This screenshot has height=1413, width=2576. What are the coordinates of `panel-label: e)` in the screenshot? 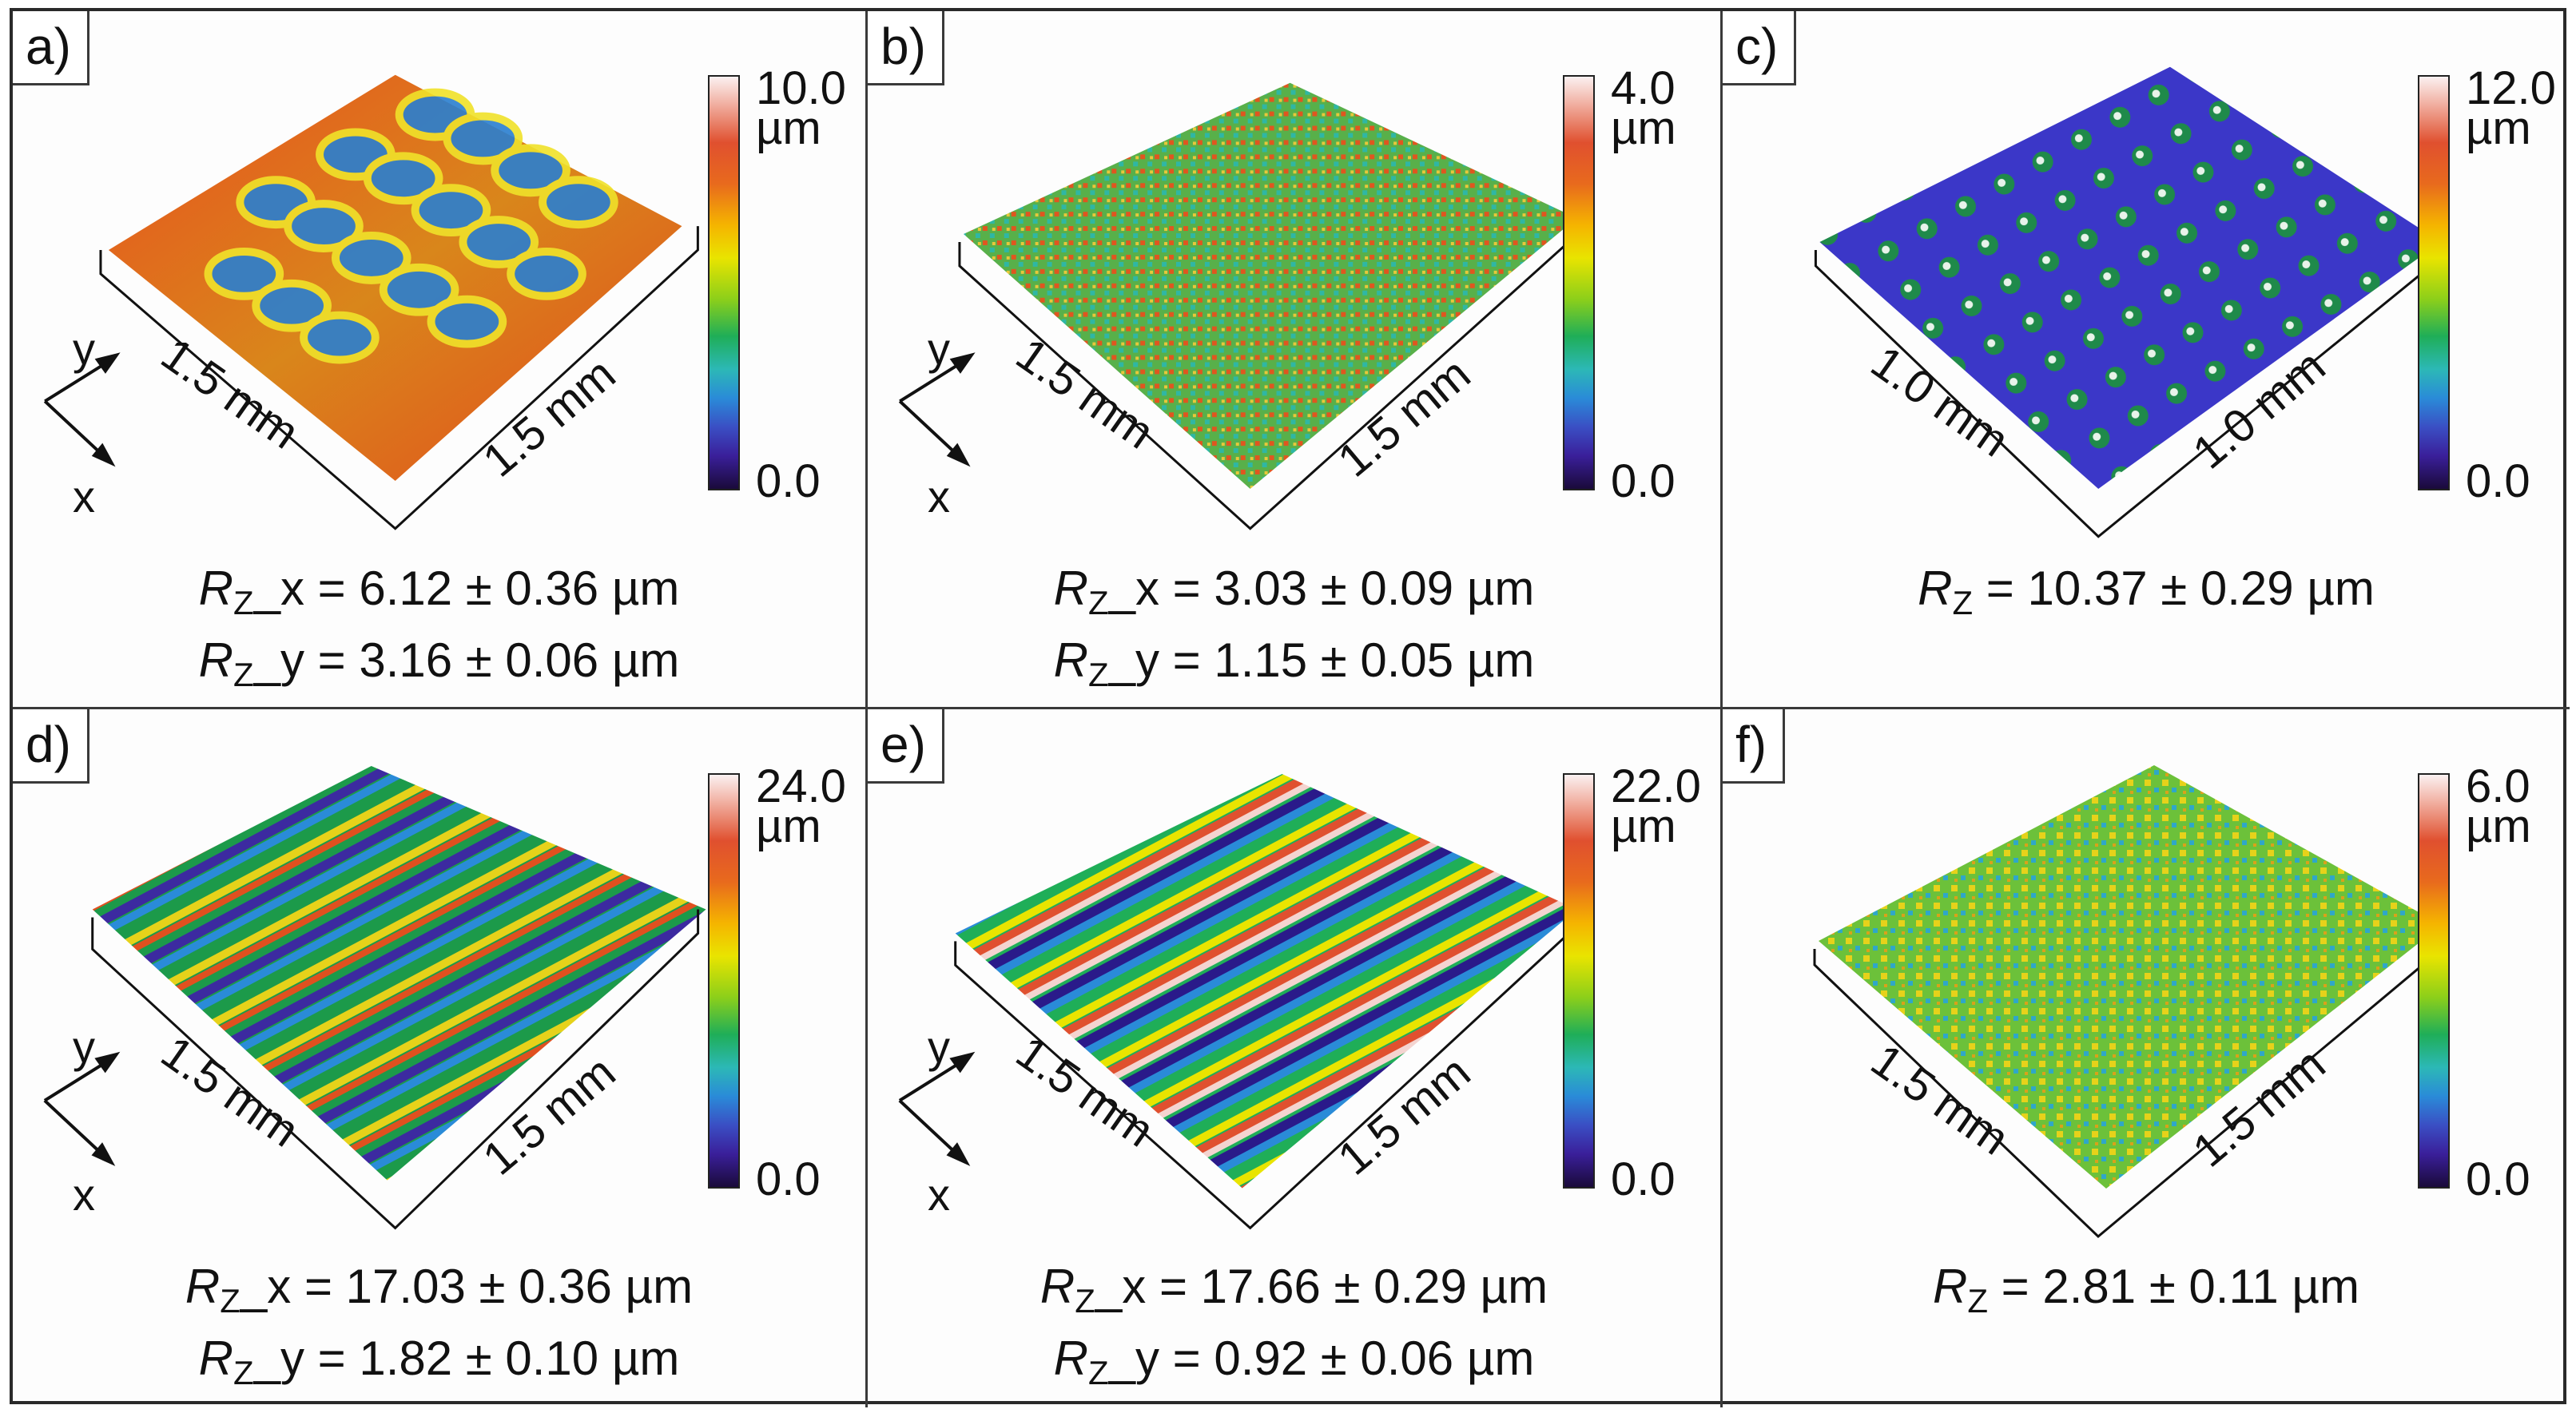 It's located at (906, 747).